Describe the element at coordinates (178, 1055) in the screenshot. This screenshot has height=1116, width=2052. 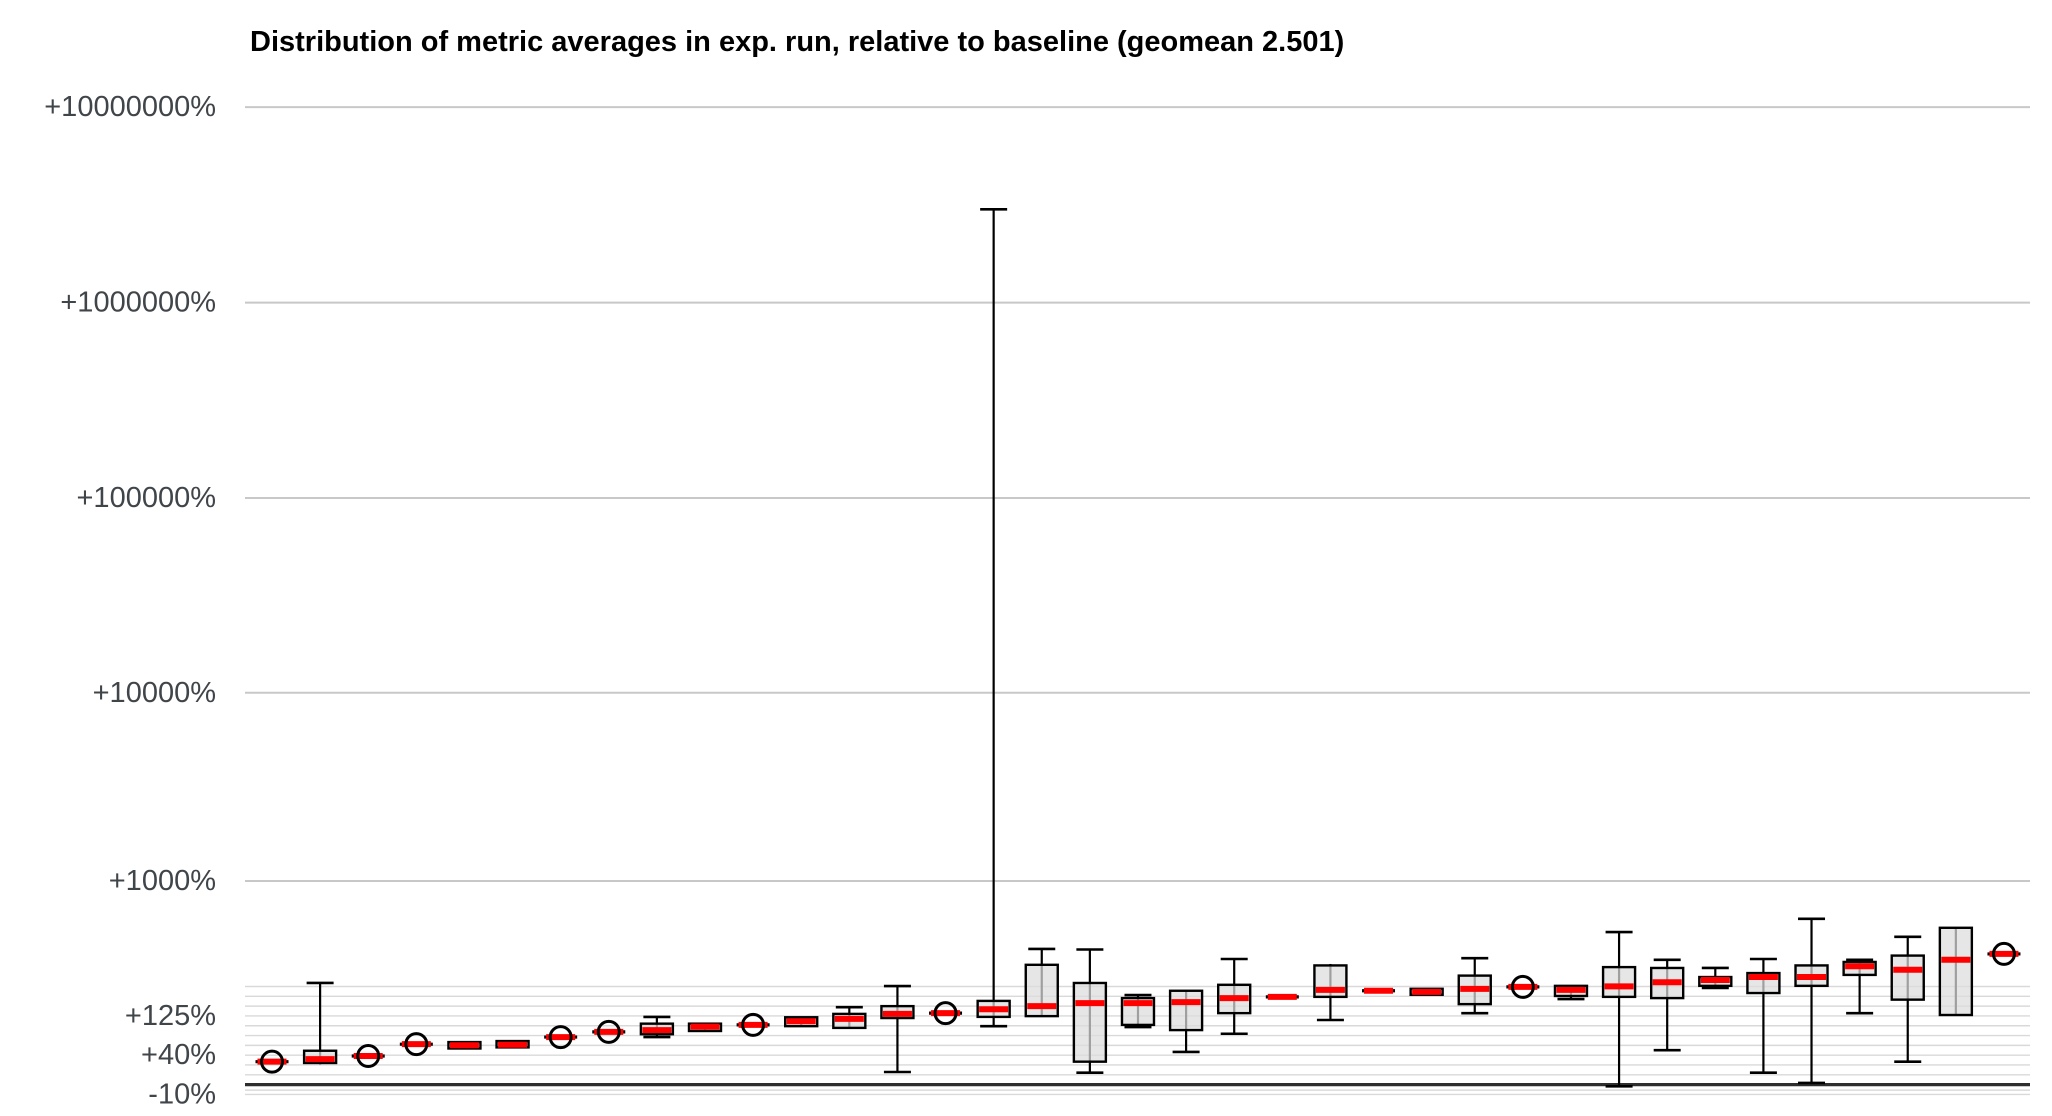
I see `y-axis-tick-label: +40%` at that location.